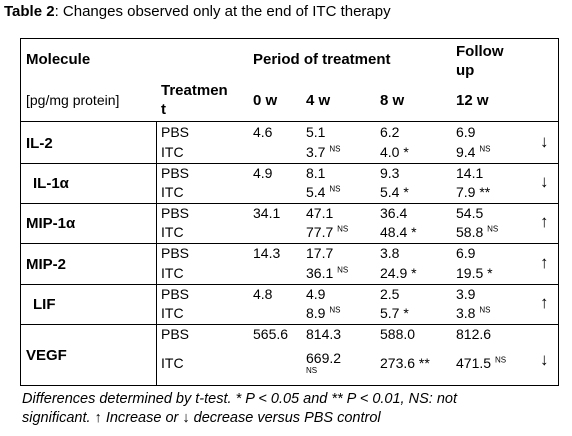 The width and height of the screenshot is (572, 436). Describe the element at coordinates (405, 363) in the screenshot. I see `value-cell: 273.6 **` at that location.